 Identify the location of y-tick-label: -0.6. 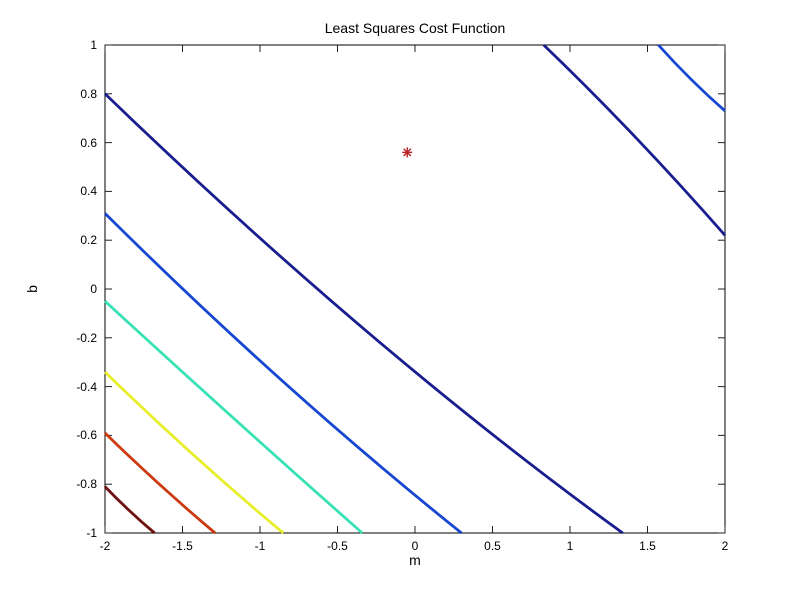
(86, 435).